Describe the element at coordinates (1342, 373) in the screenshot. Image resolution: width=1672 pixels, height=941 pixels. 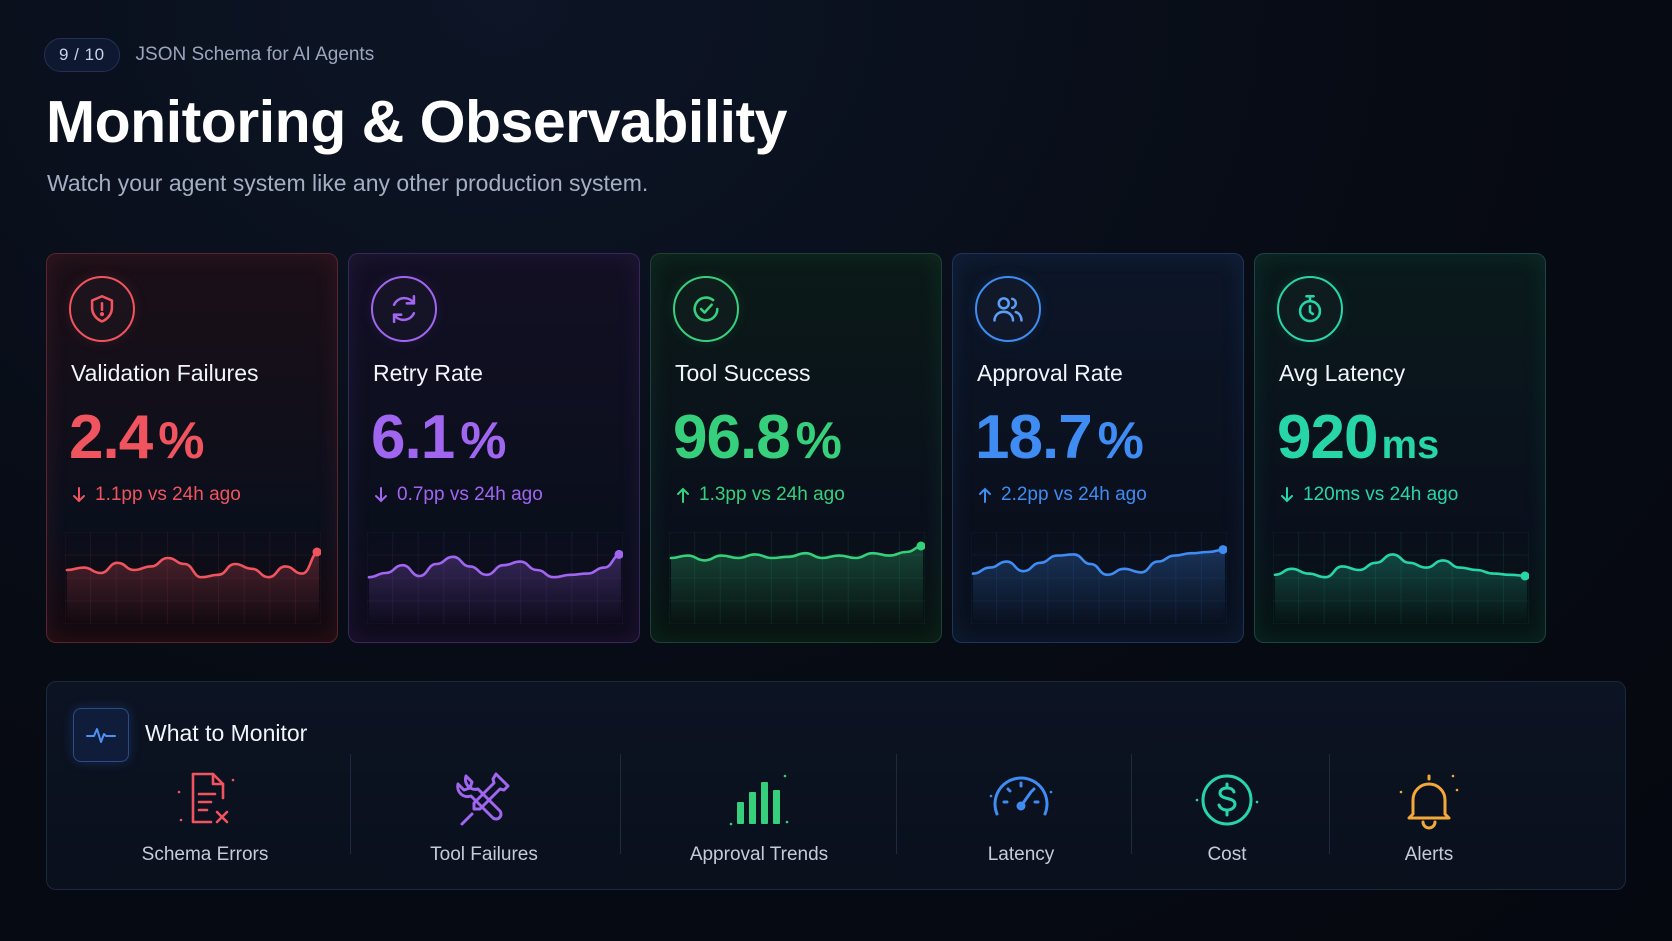
I see `metric-title: Avg Latency` at that location.